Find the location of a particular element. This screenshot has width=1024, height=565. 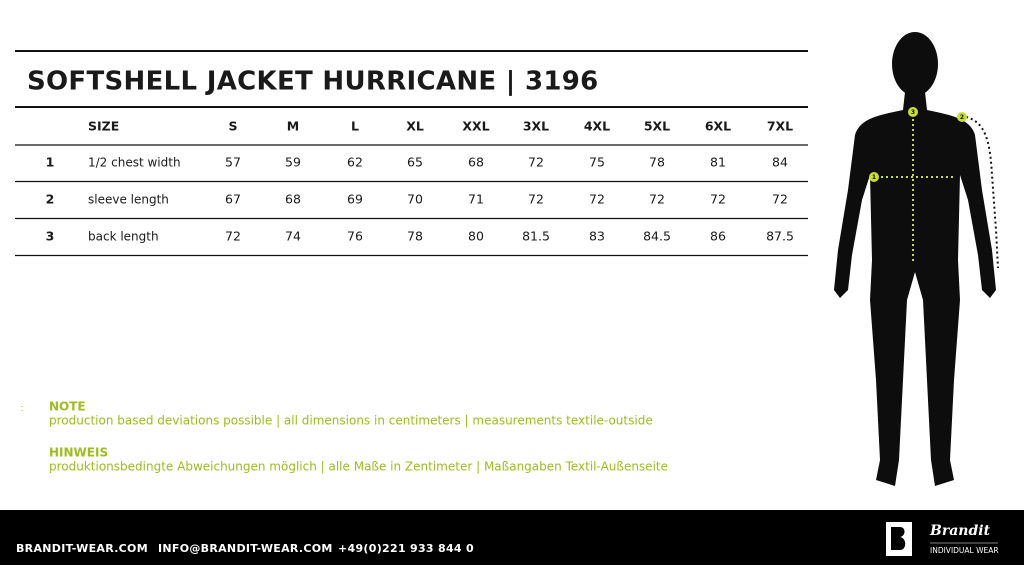

column-header: 3XL is located at coordinates (536, 126).